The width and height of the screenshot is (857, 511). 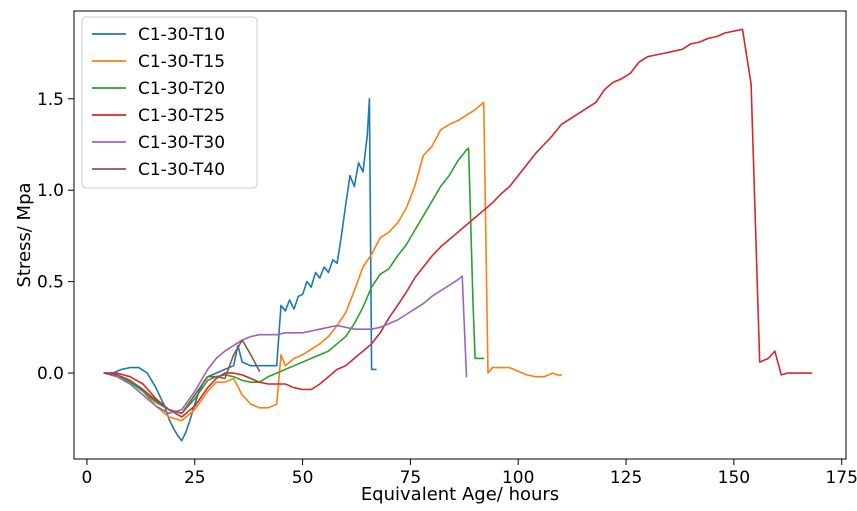 What do you see at coordinates (50, 100) in the screenshot?
I see `y-tick-label: 1.5` at bounding box center [50, 100].